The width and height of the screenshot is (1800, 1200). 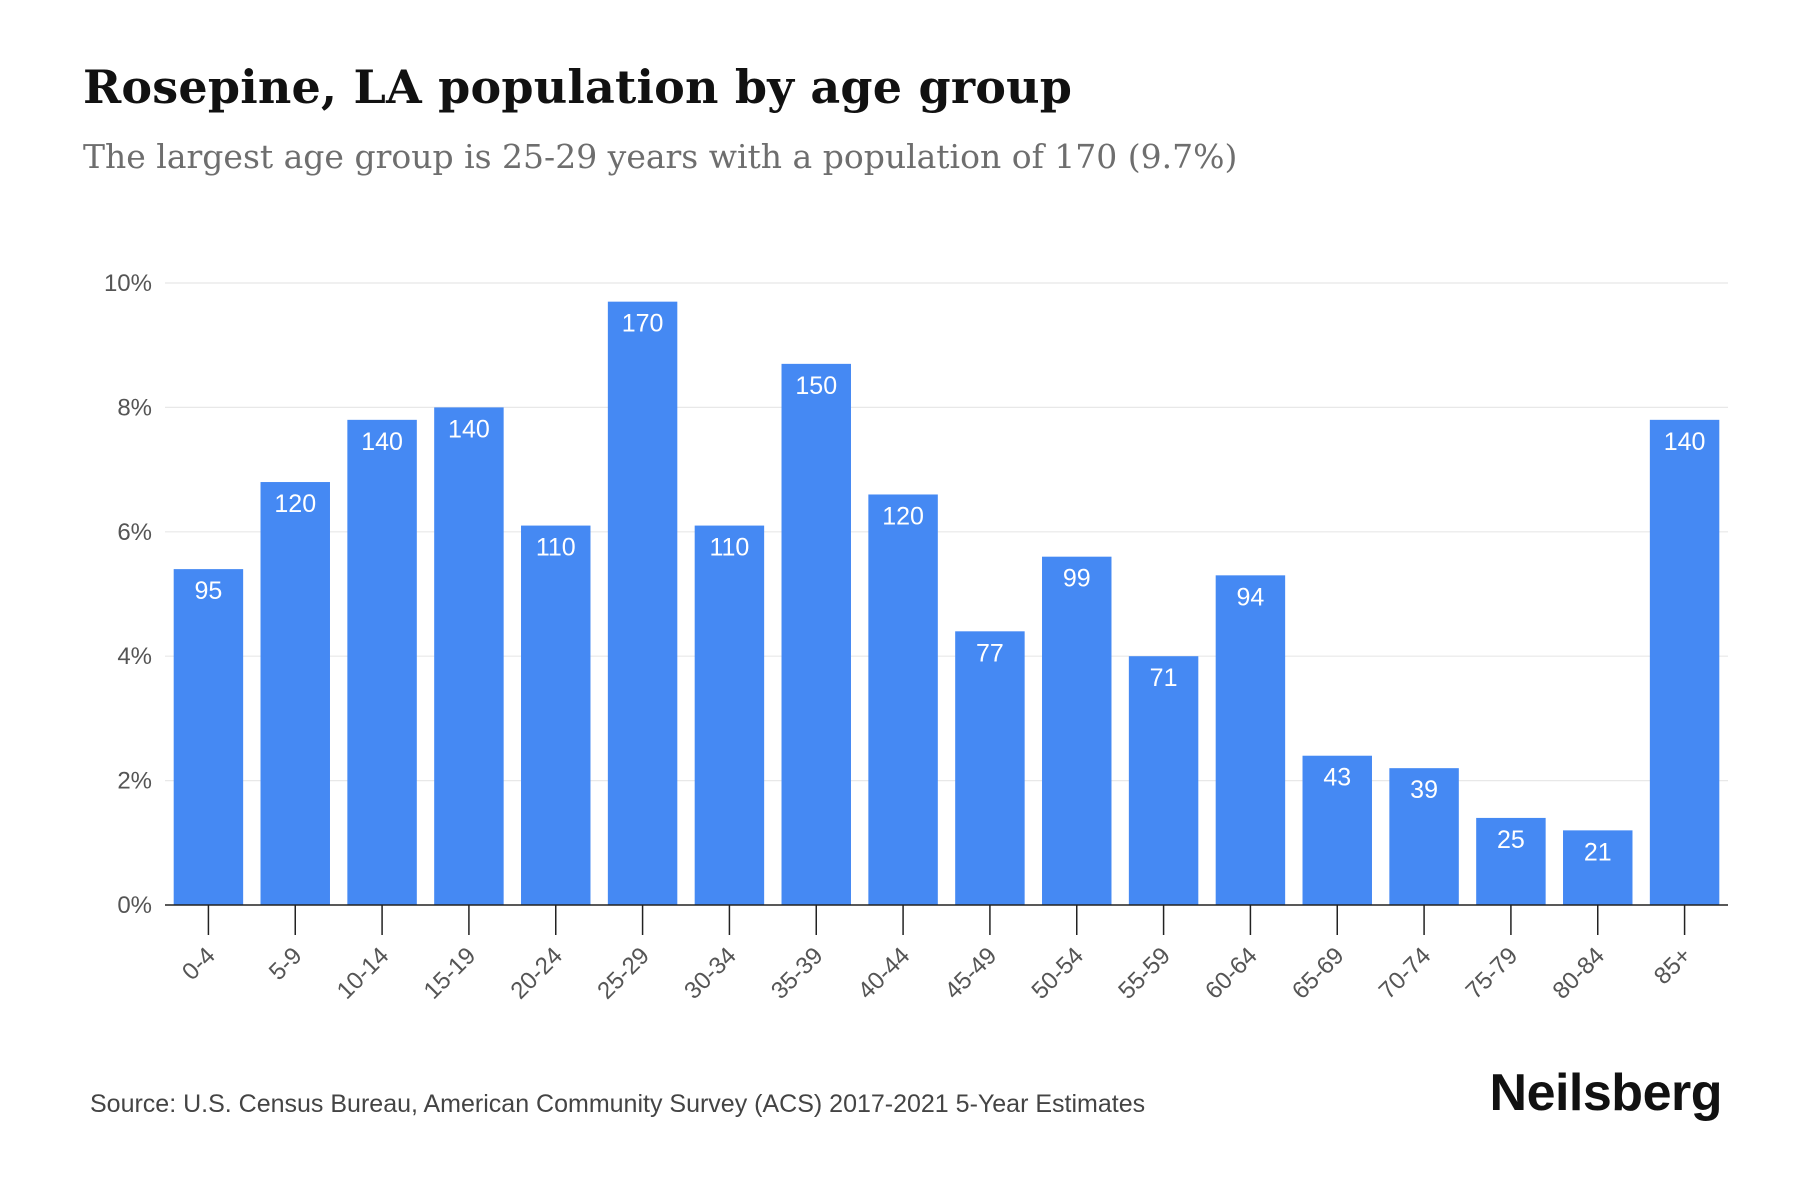 I want to click on y-tick-label: 6%, so click(x=134, y=532).